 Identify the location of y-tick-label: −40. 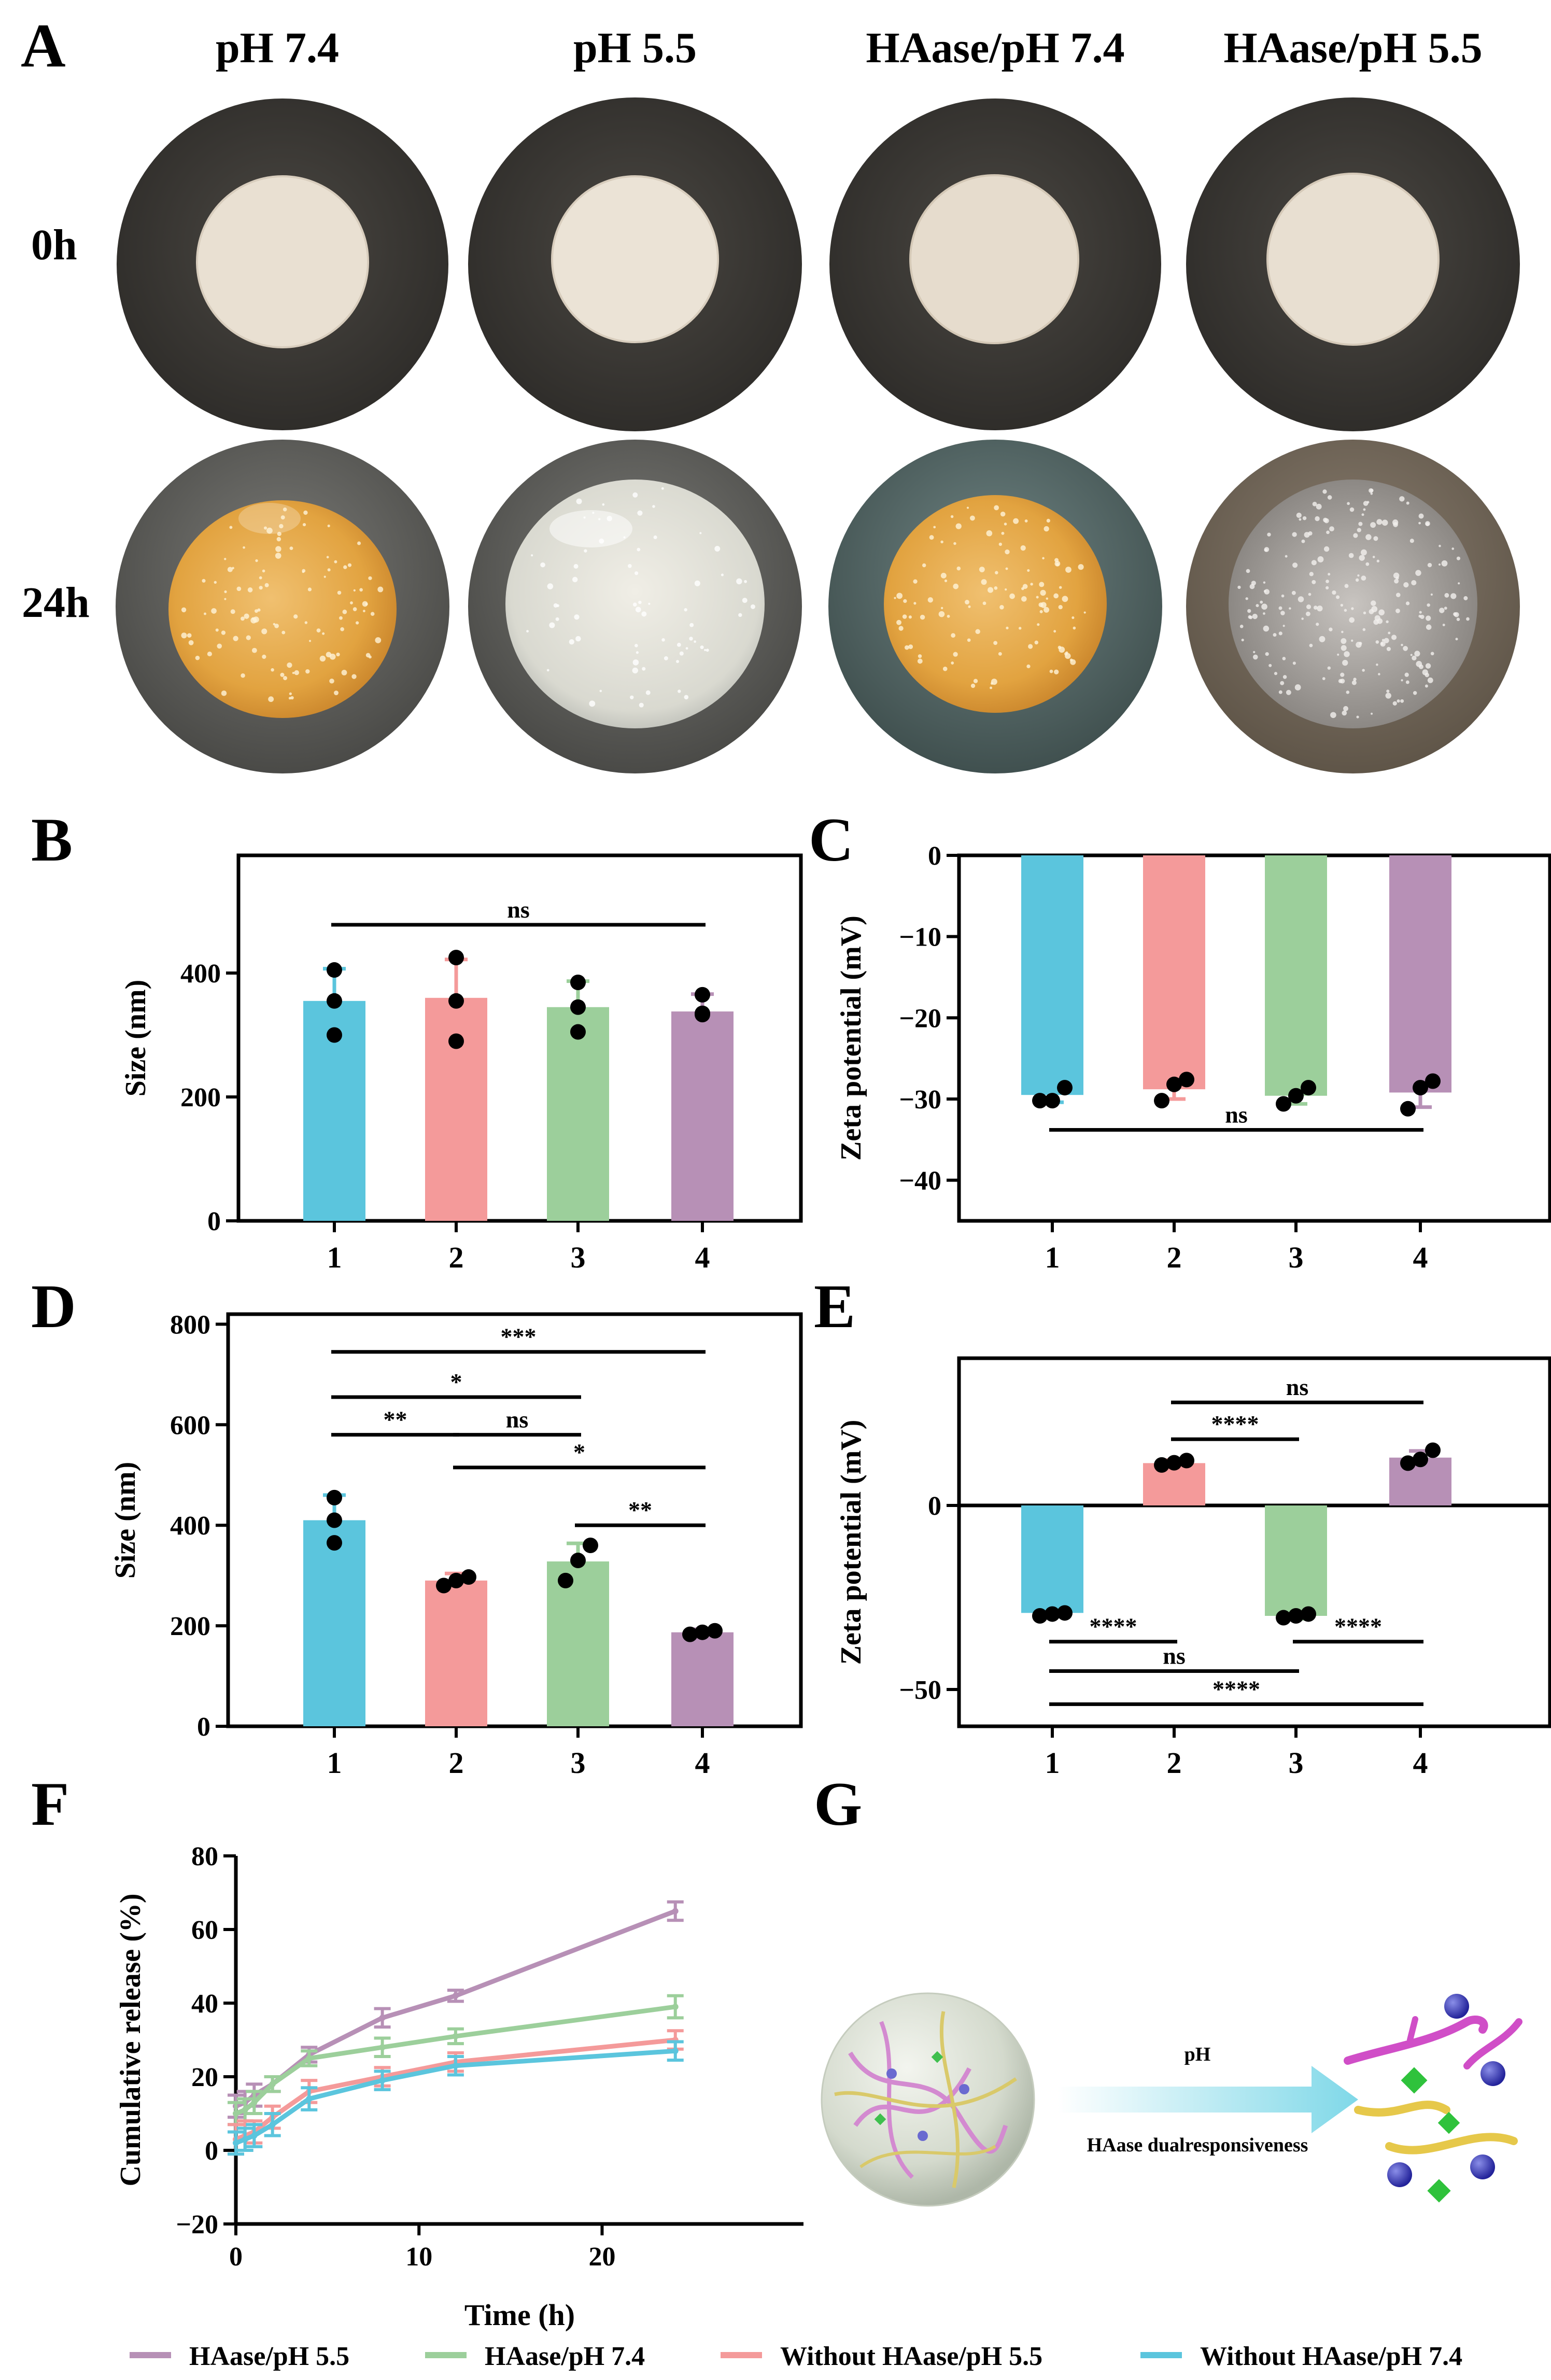
(920, 1181).